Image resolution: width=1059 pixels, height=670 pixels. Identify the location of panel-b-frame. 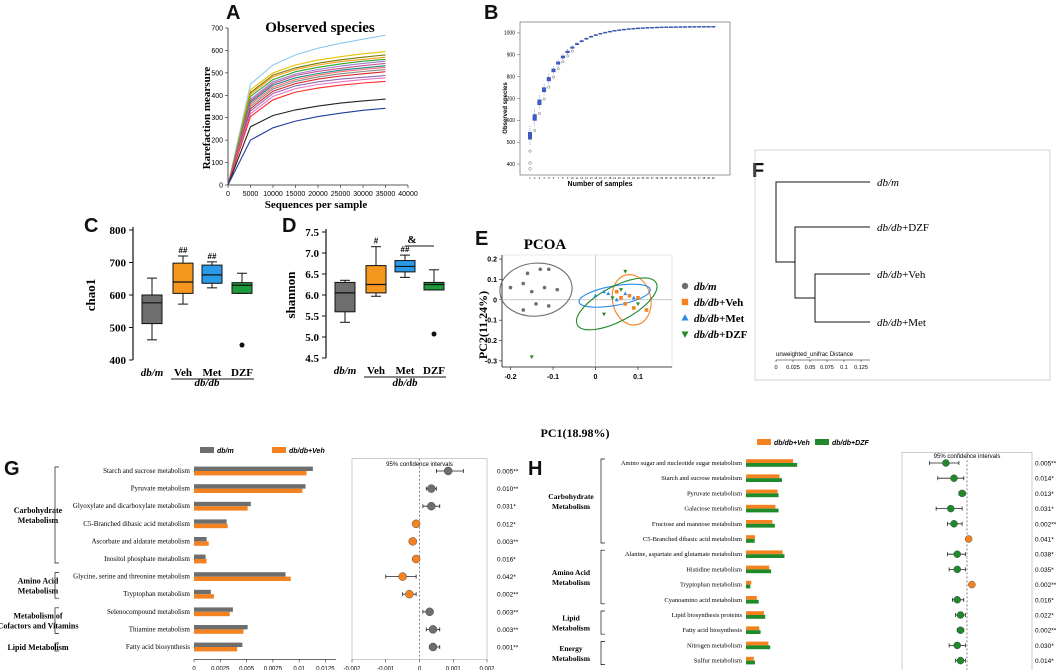
(625, 98).